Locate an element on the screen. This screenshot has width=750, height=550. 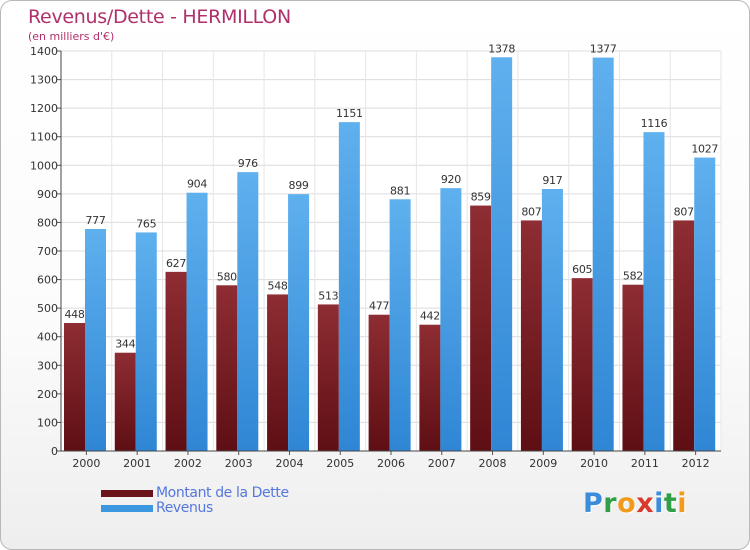
bar-dette-2004 is located at coordinates (278, 372).